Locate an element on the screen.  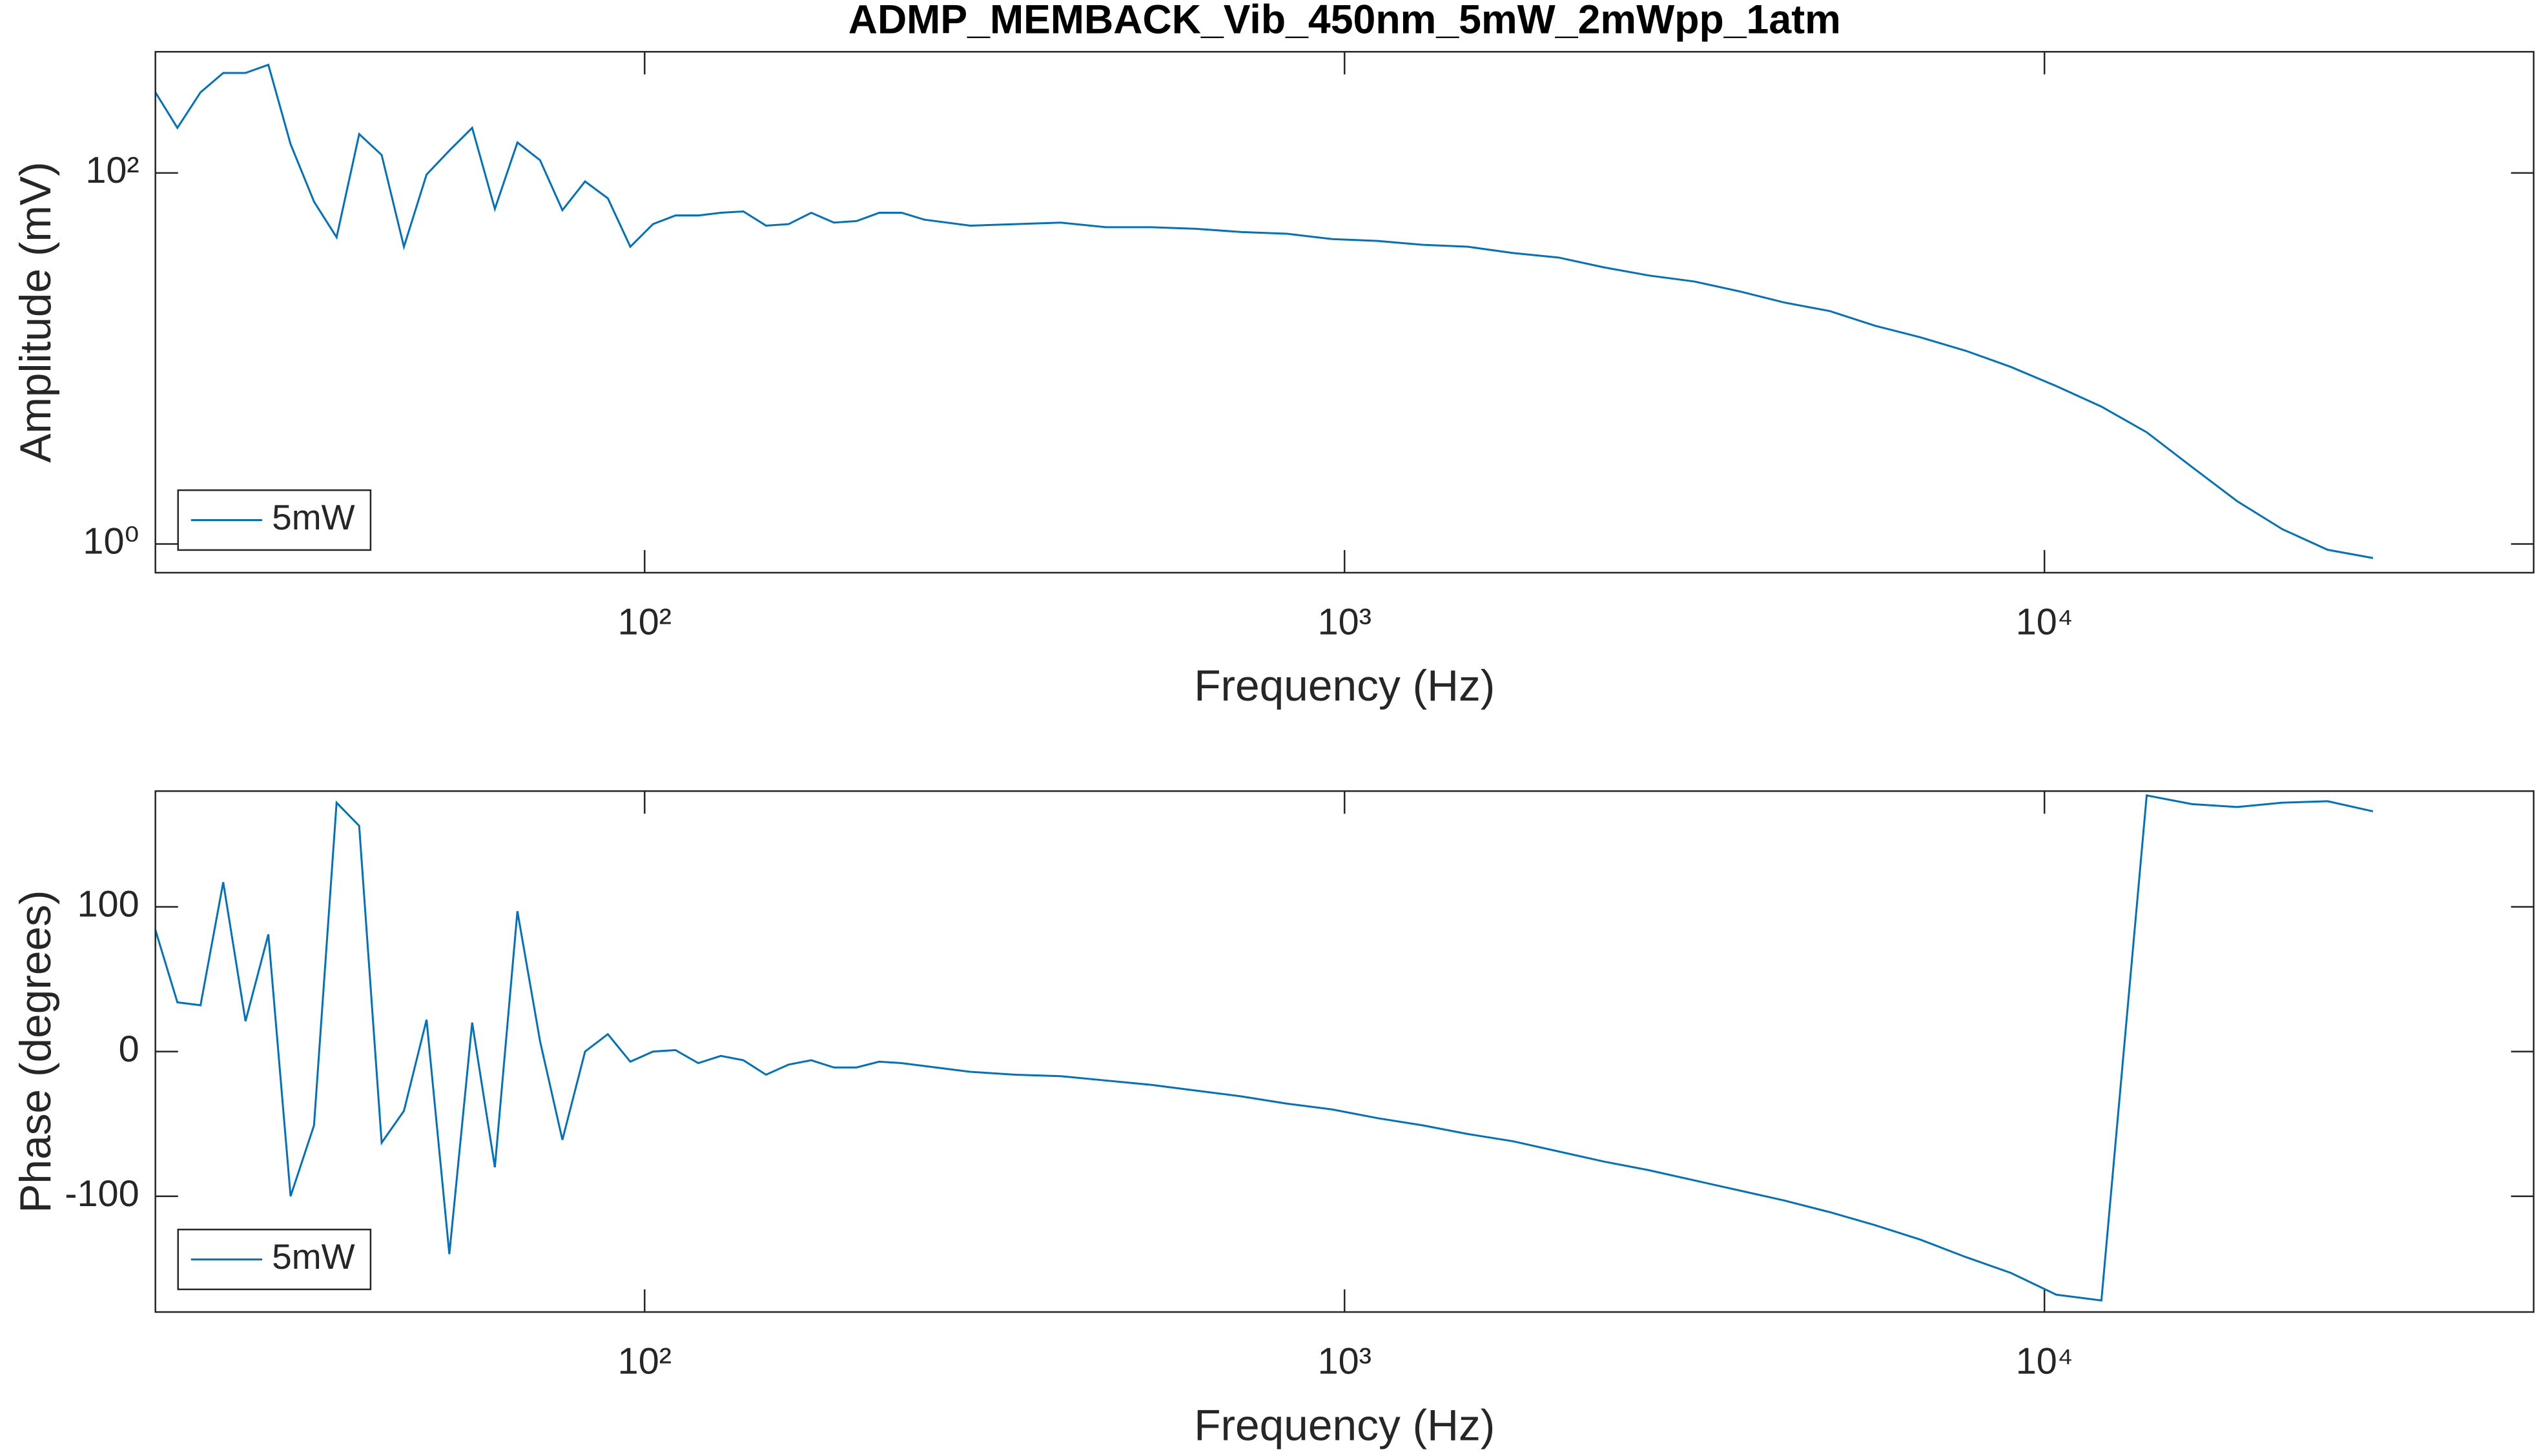
y-tick-label: 100 is located at coordinates (108, 904).